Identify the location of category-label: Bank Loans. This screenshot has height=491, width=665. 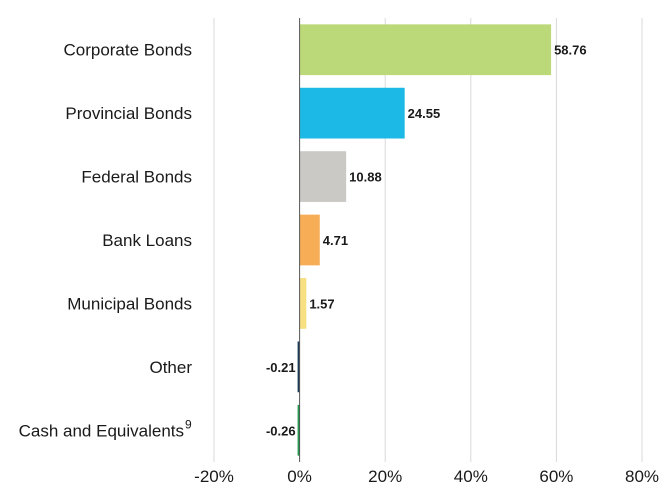
(147, 240).